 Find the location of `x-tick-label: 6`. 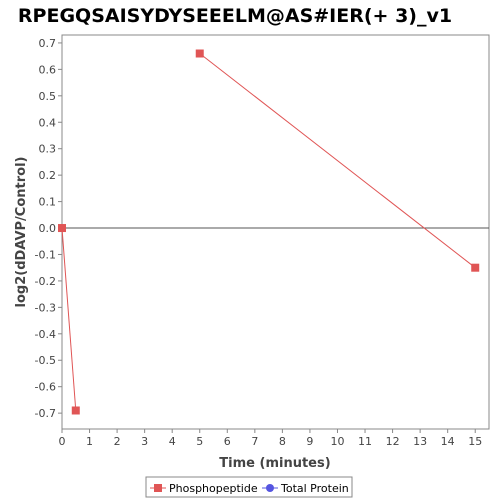

x-tick-label: 6 is located at coordinates (227, 441).